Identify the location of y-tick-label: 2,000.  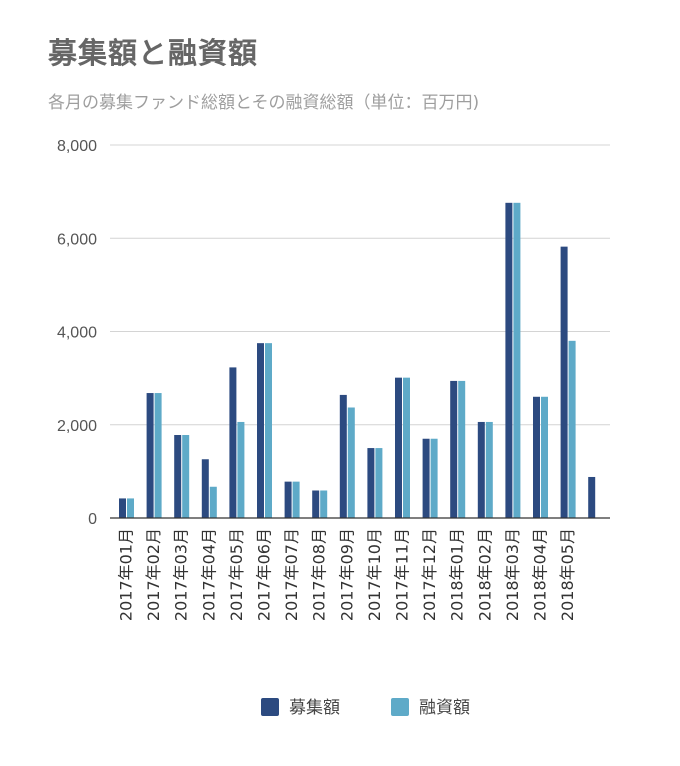
(77, 426).